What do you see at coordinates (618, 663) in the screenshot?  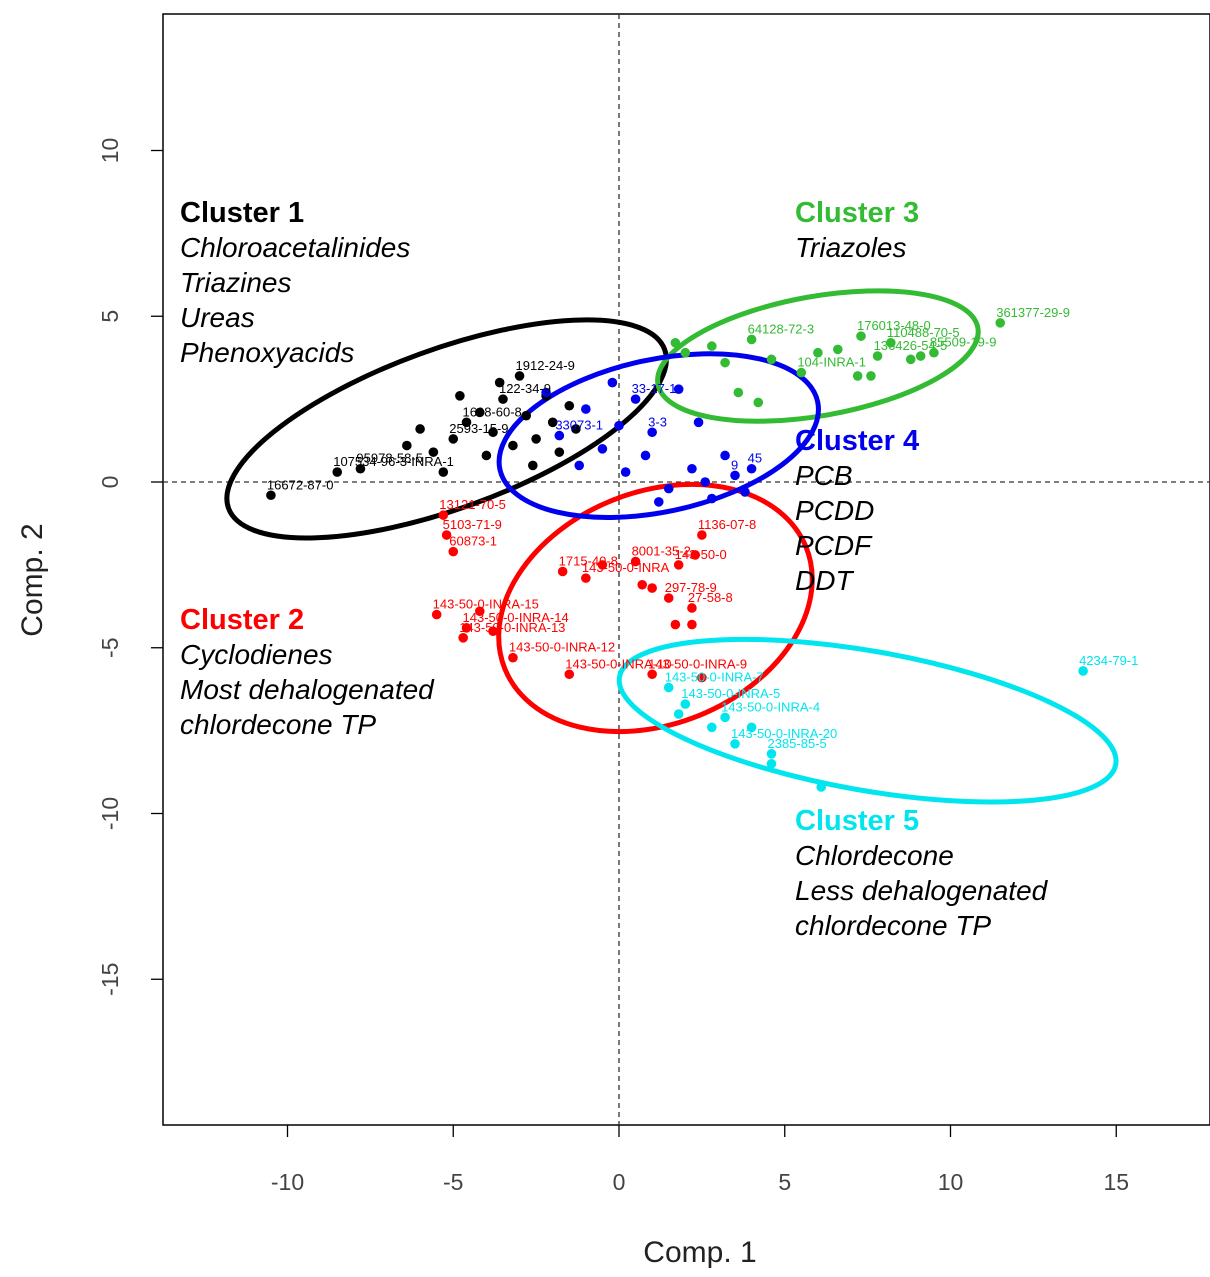 I see `cluster-2-point-label: 143-50-0-INRA-10` at bounding box center [618, 663].